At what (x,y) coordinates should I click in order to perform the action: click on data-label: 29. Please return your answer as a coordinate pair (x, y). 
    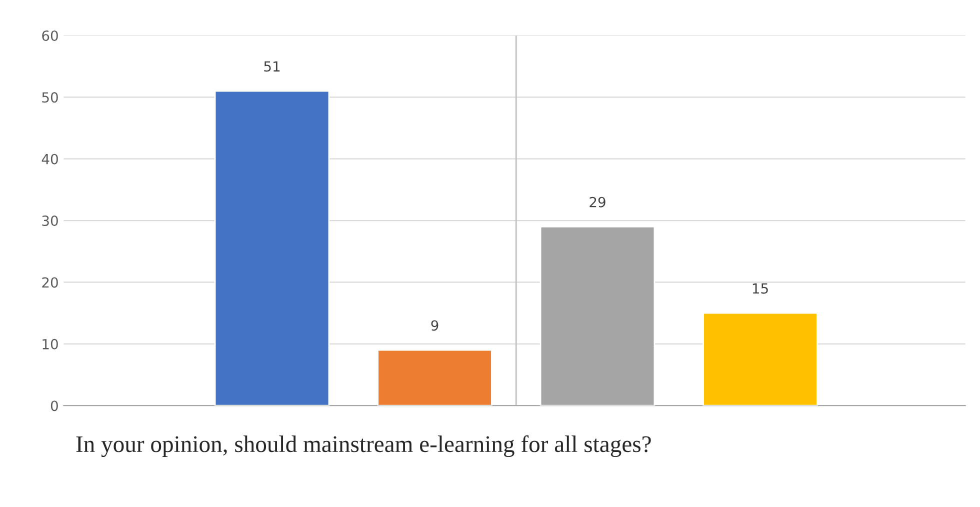
    Looking at the image, I should click on (598, 202).